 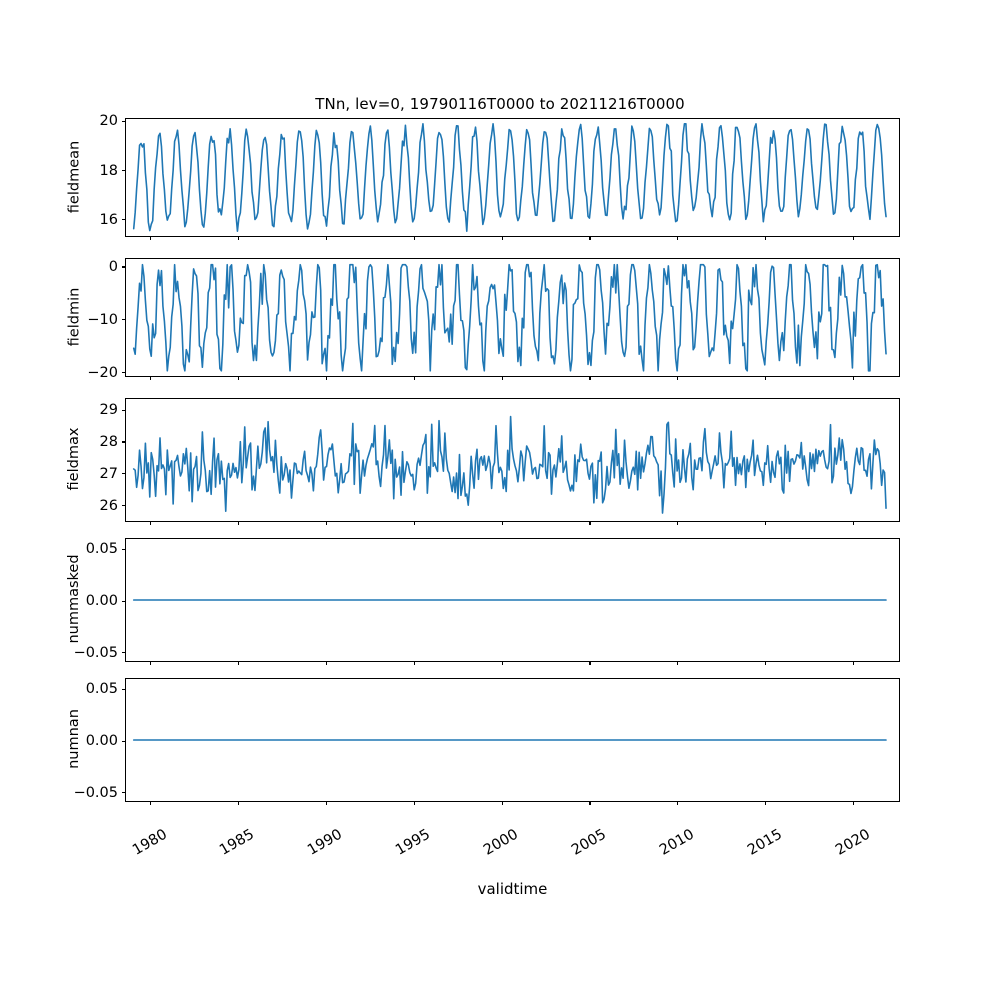 What do you see at coordinates (325, 842) in the screenshot?
I see `x-tick-label: 1990` at bounding box center [325, 842].